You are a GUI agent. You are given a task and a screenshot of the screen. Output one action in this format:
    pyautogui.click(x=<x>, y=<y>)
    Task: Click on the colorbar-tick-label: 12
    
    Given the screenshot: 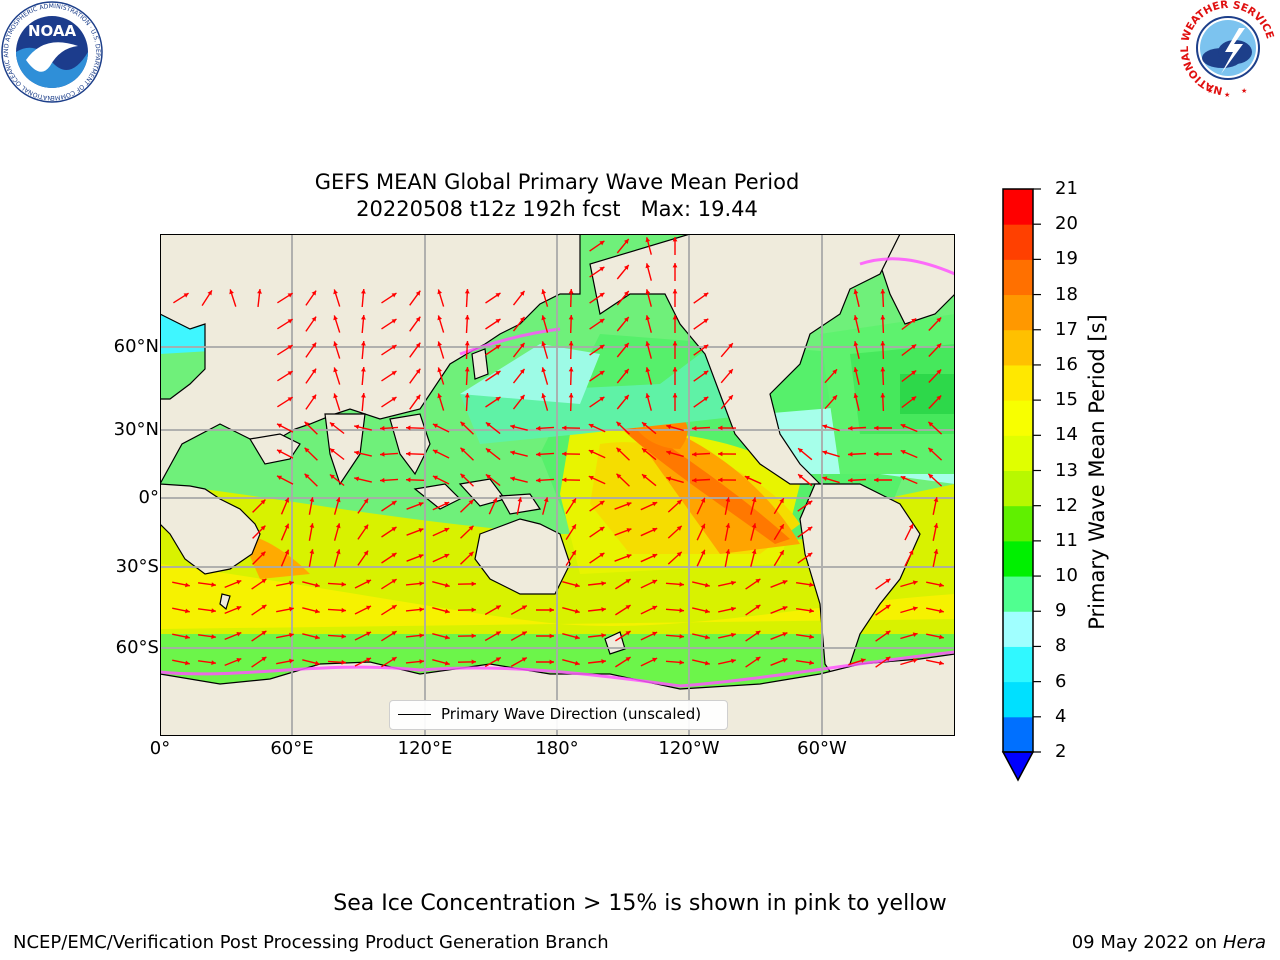 What is the action you would take?
    pyautogui.click(x=1066, y=505)
    